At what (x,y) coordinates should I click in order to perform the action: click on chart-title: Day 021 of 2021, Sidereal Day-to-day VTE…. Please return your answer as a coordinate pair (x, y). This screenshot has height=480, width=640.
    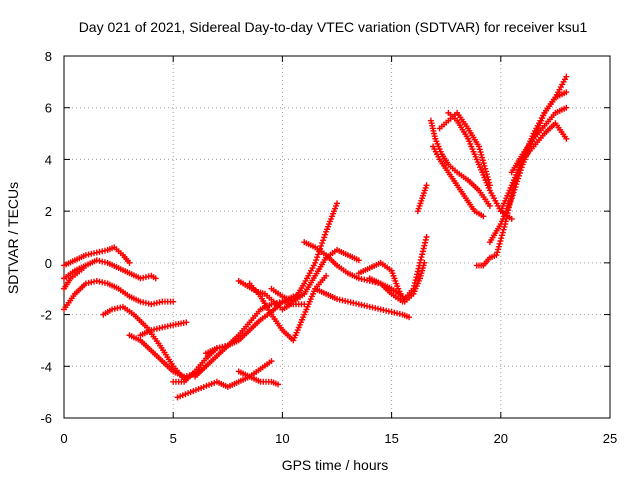
    Looking at the image, I should click on (333, 27).